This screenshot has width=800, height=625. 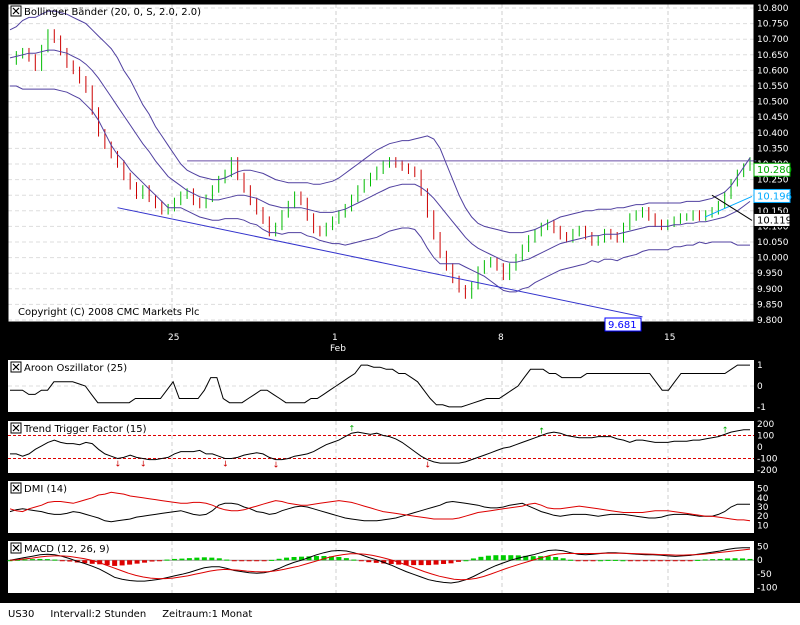 What do you see at coordinates (773, 71) in the screenshot?
I see `price-tick-label: 10.600` at bounding box center [773, 71].